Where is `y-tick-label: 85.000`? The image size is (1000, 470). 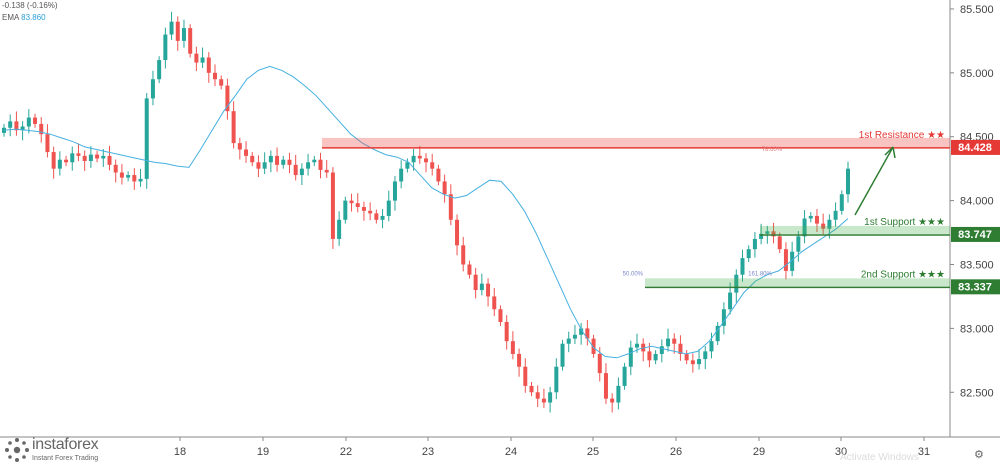 y-tick-label: 85.000 is located at coordinates (977, 74).